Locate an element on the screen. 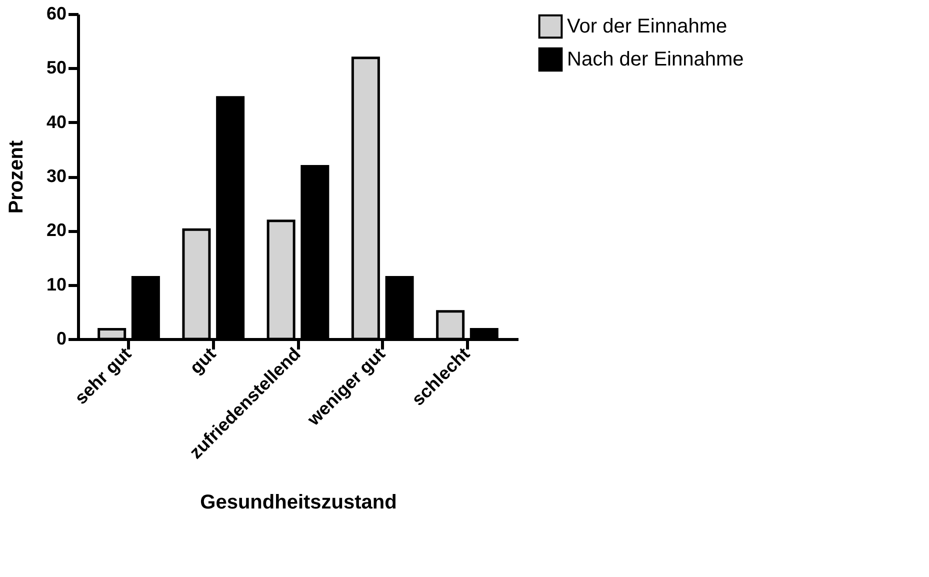  legend-label: Nach der Einnahme is located at coordinates (655, 59).